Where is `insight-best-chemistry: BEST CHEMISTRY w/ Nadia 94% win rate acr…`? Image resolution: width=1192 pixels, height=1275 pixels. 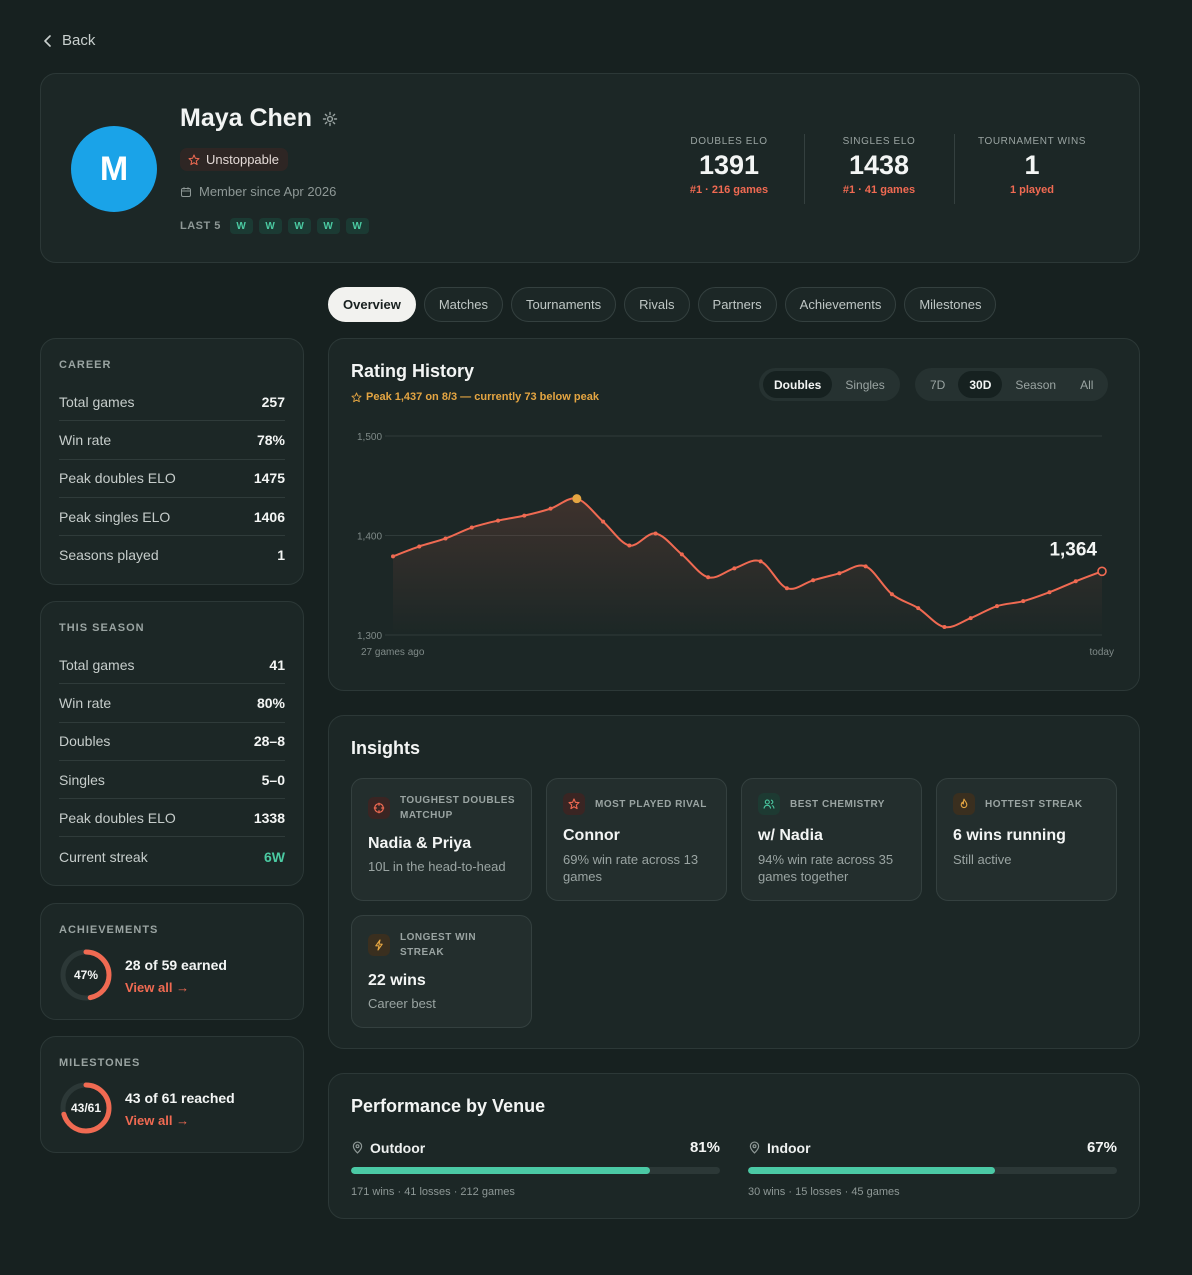
insight-best-chemistry: BEST CHEMISTRY w/ Nadia 94% win rate acr… is located at coordinates (831, 839).